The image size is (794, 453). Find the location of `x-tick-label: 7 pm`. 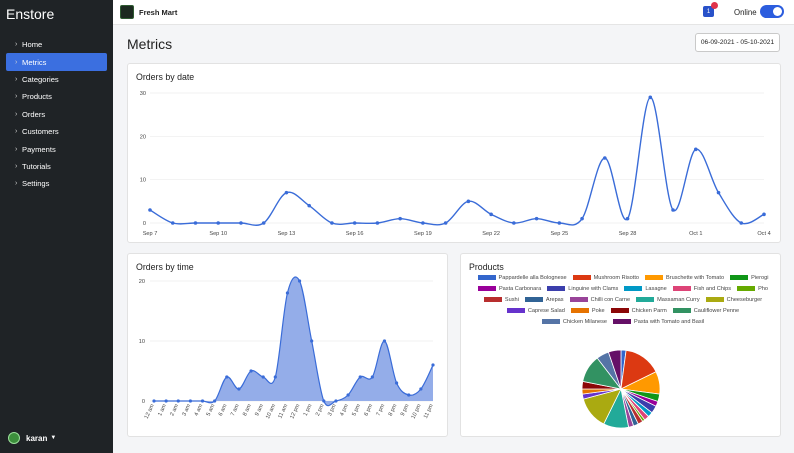

x-tick-label: 7 pm is located at coordinates (381, 410).